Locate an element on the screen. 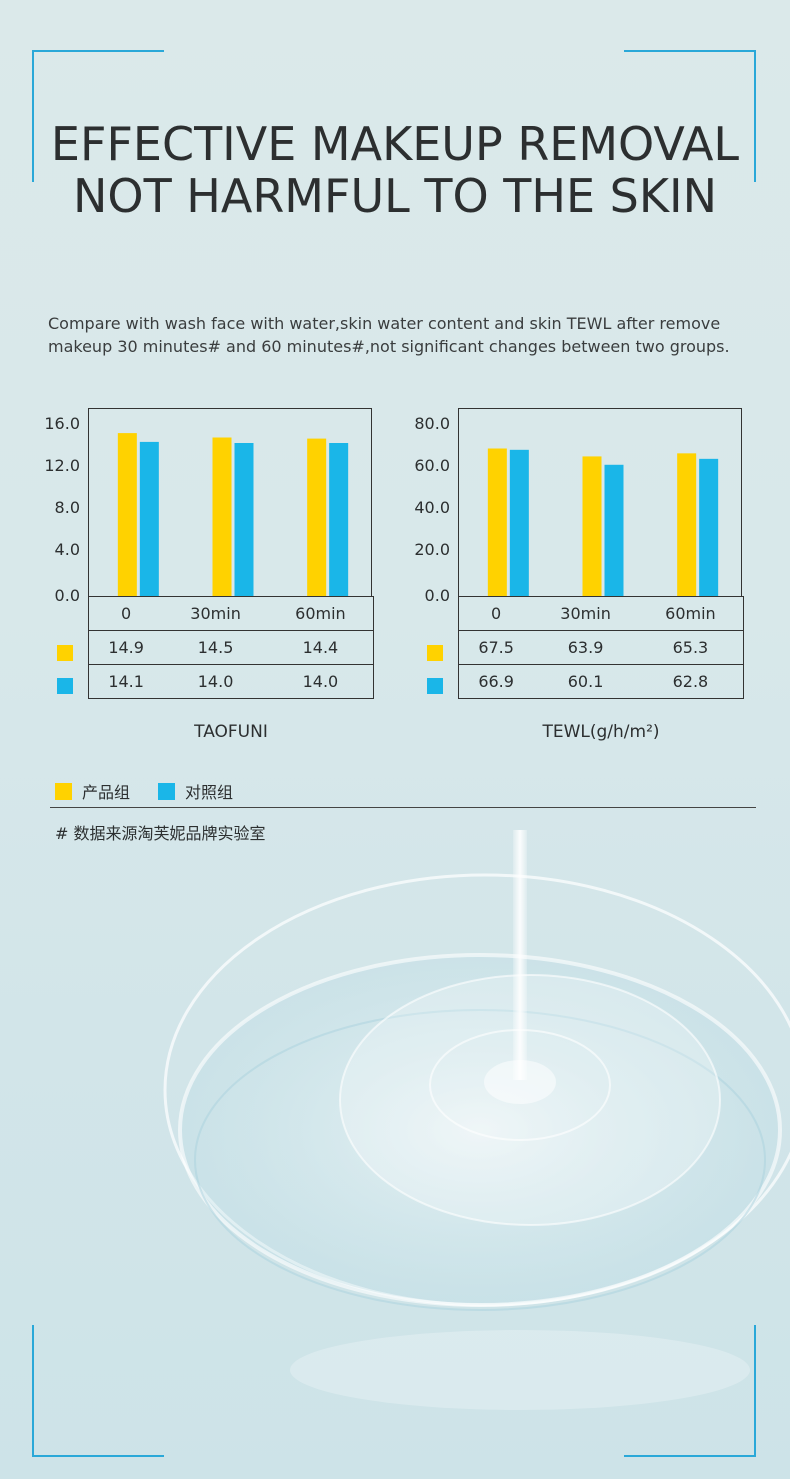 This screenshot has width=790, height=1479. divider is located at coordinates (403, 807).